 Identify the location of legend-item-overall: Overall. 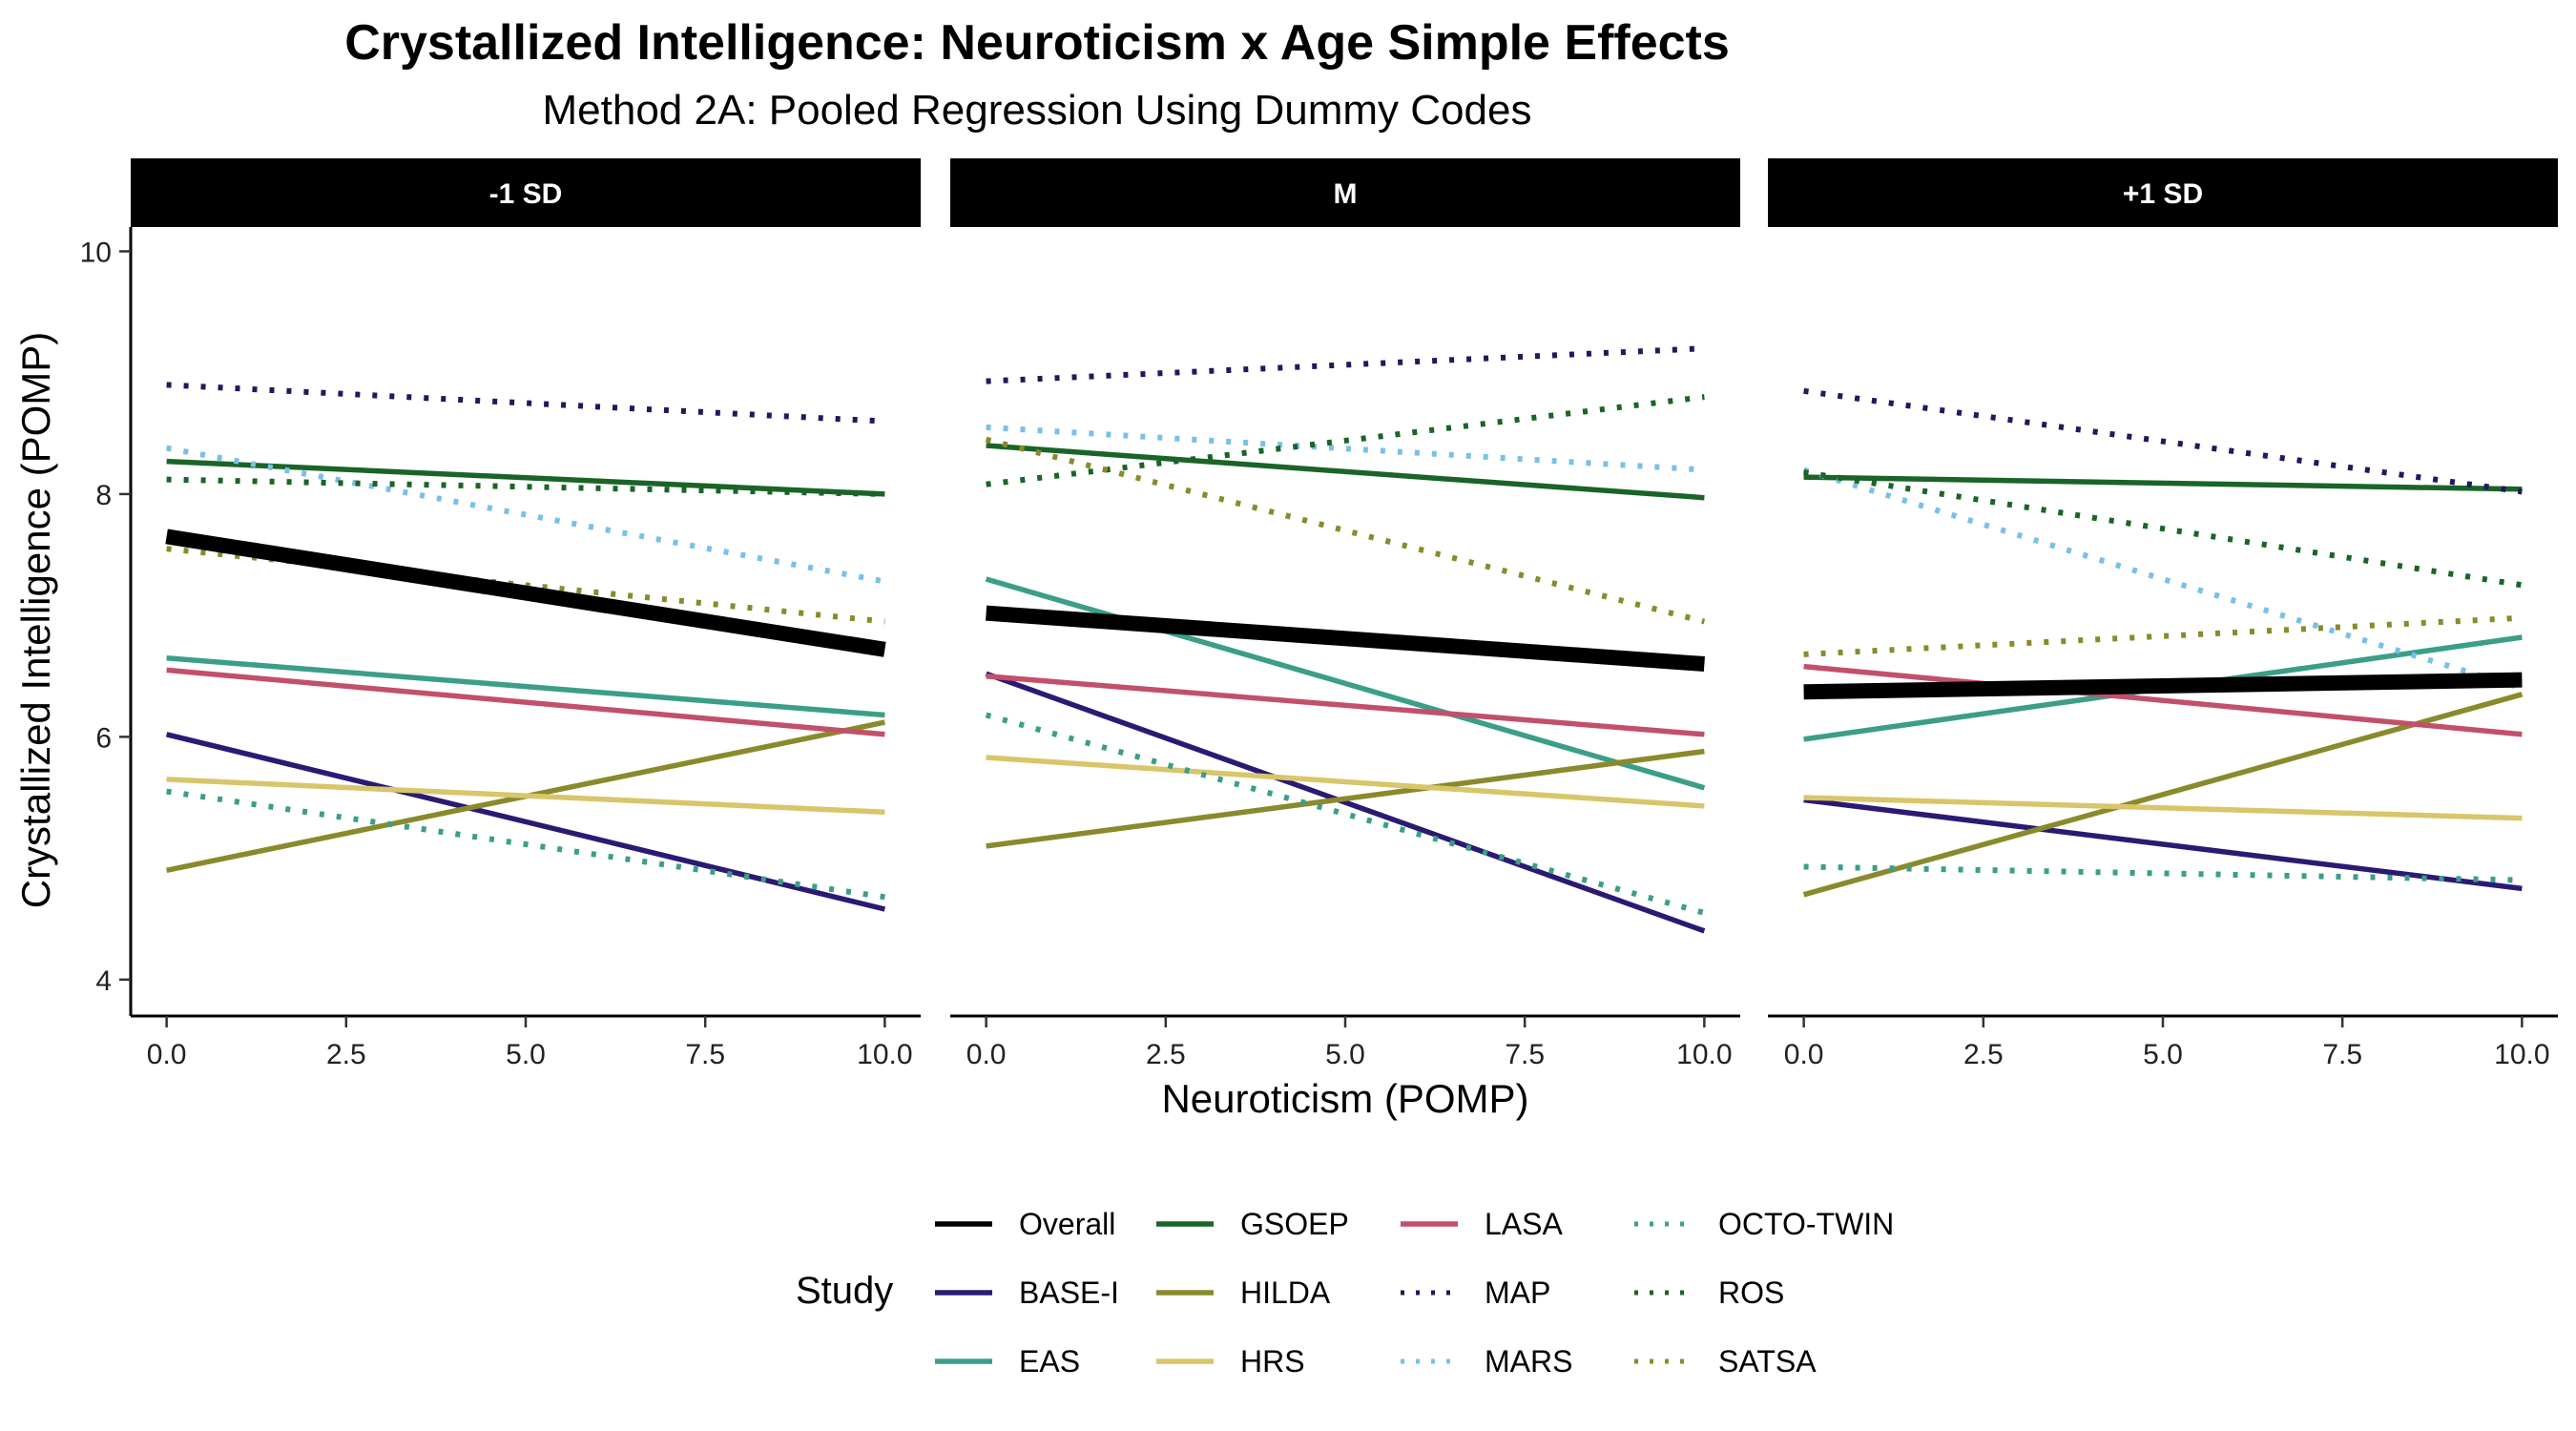
(1025, 1224).